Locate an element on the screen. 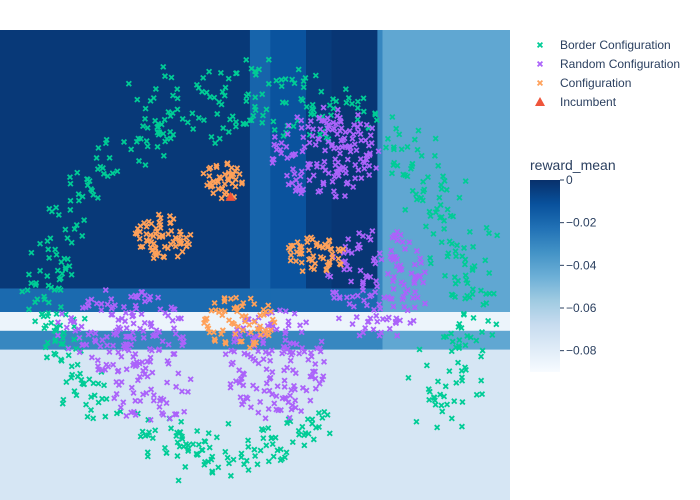 The image size is (700, 500). legend-label: Border Configuration is located at coordinates (615, 45).